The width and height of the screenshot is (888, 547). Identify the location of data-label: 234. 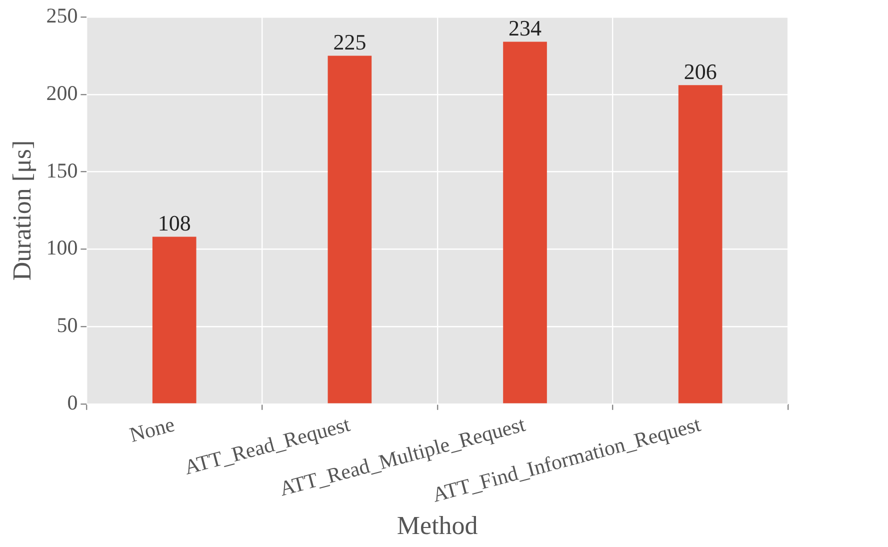
(525, 28).